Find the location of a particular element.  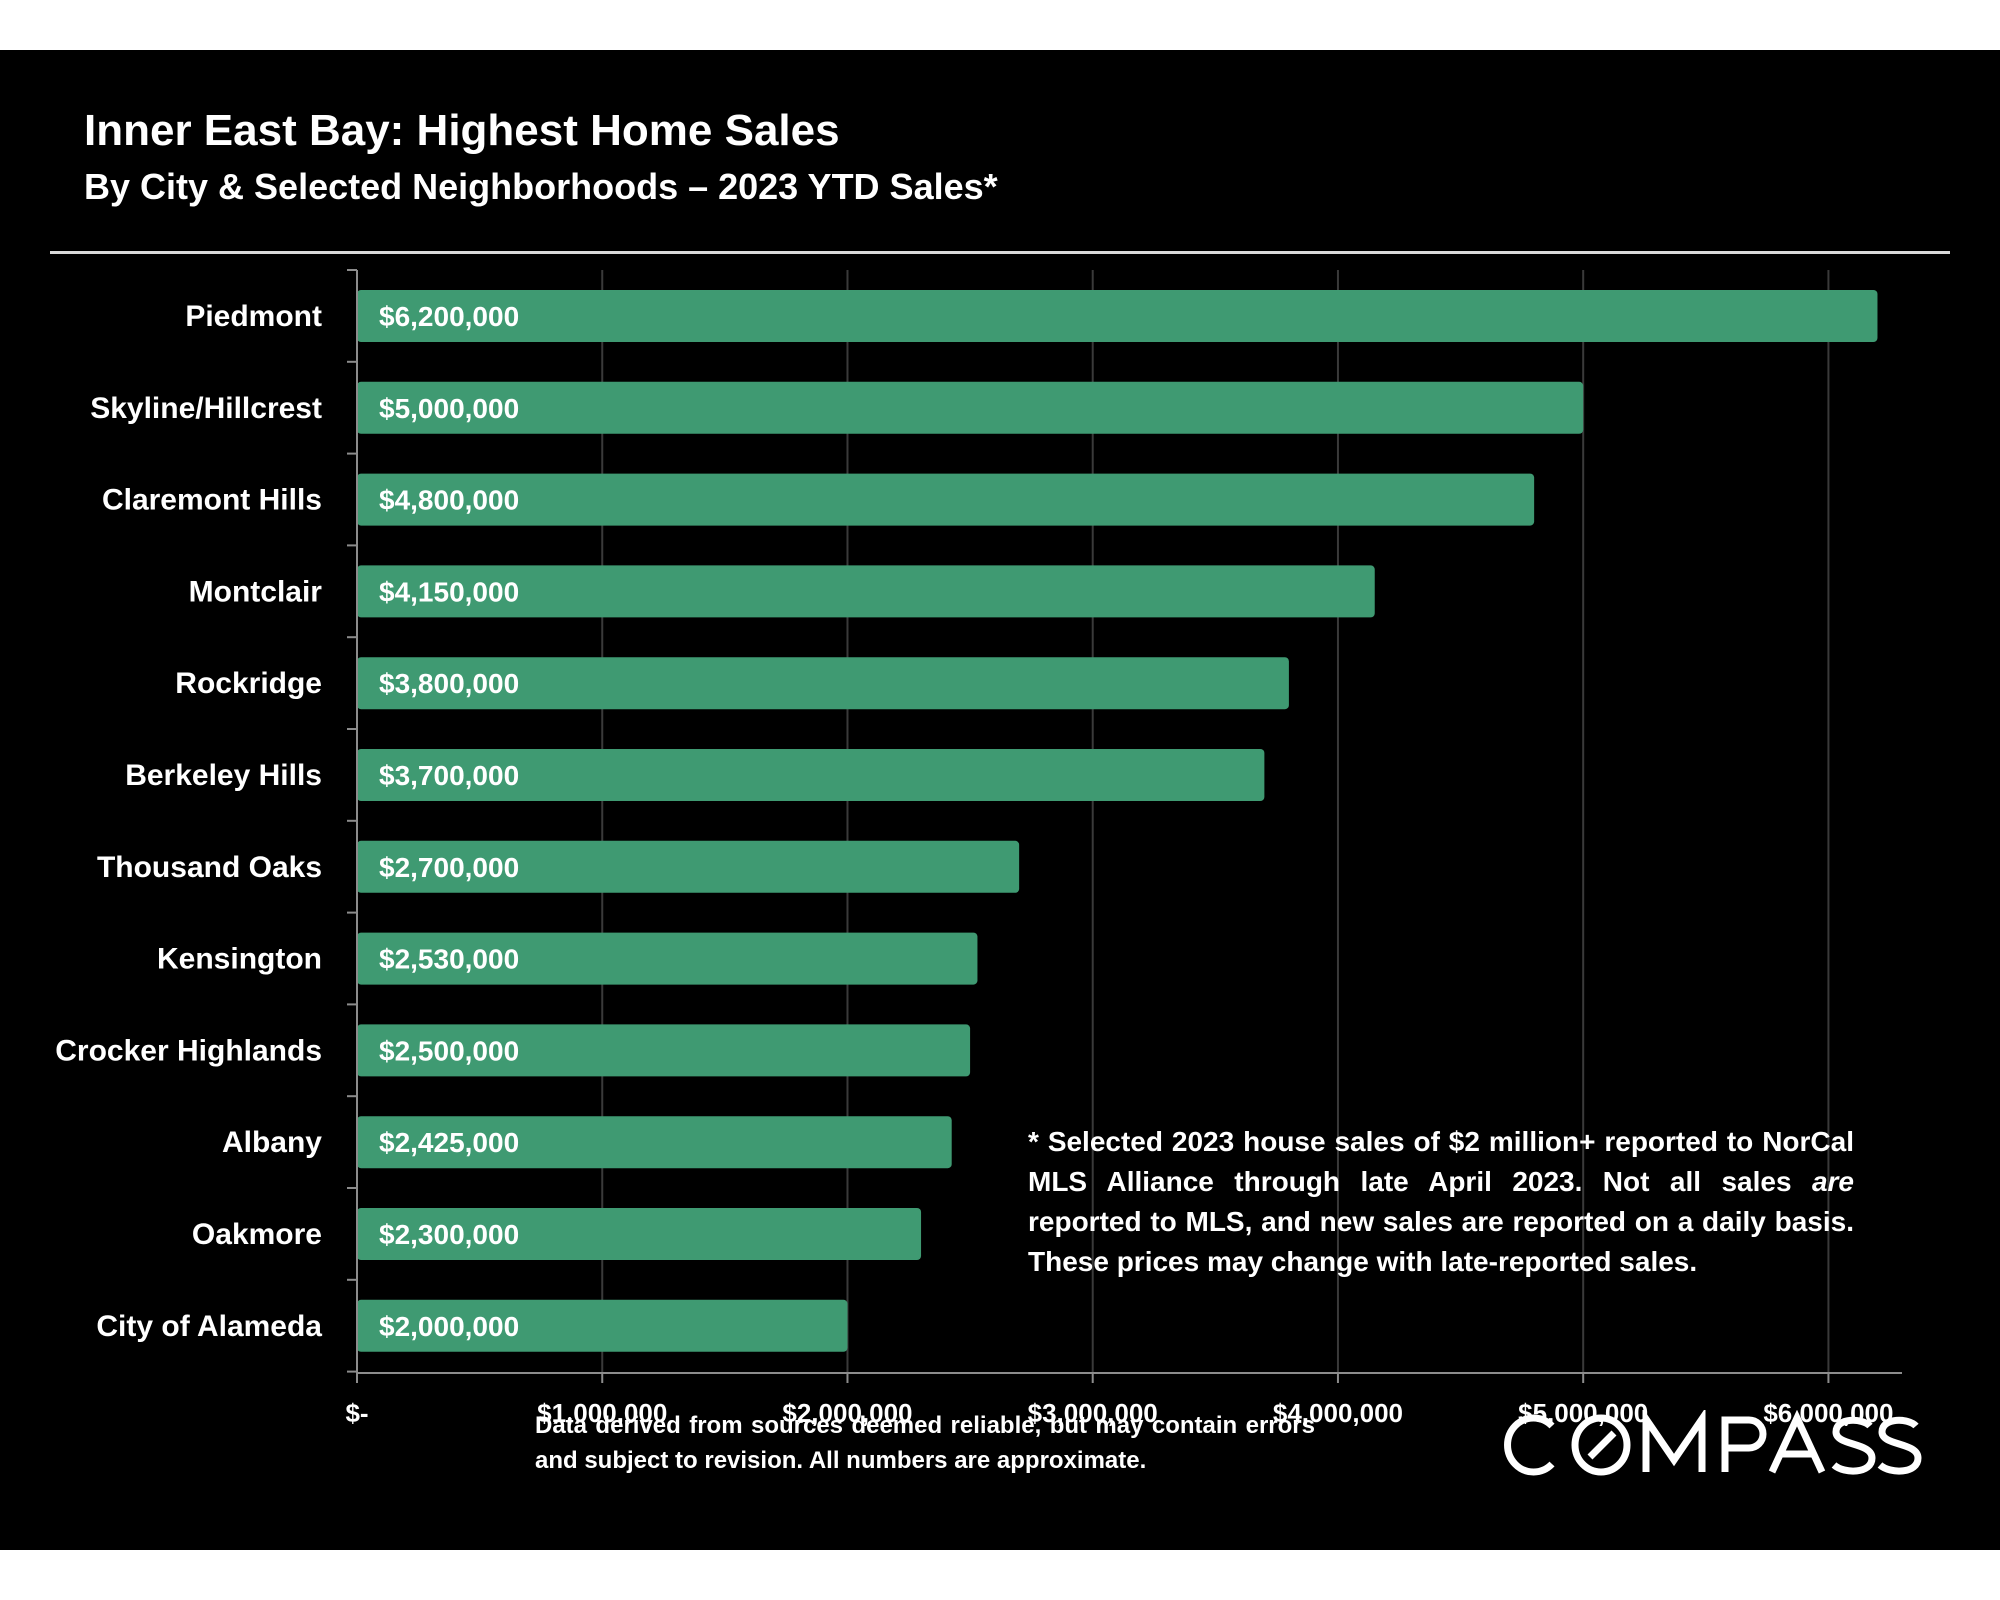

bar-value-label: $2,000,000 is located at coordinates (449, 1326).